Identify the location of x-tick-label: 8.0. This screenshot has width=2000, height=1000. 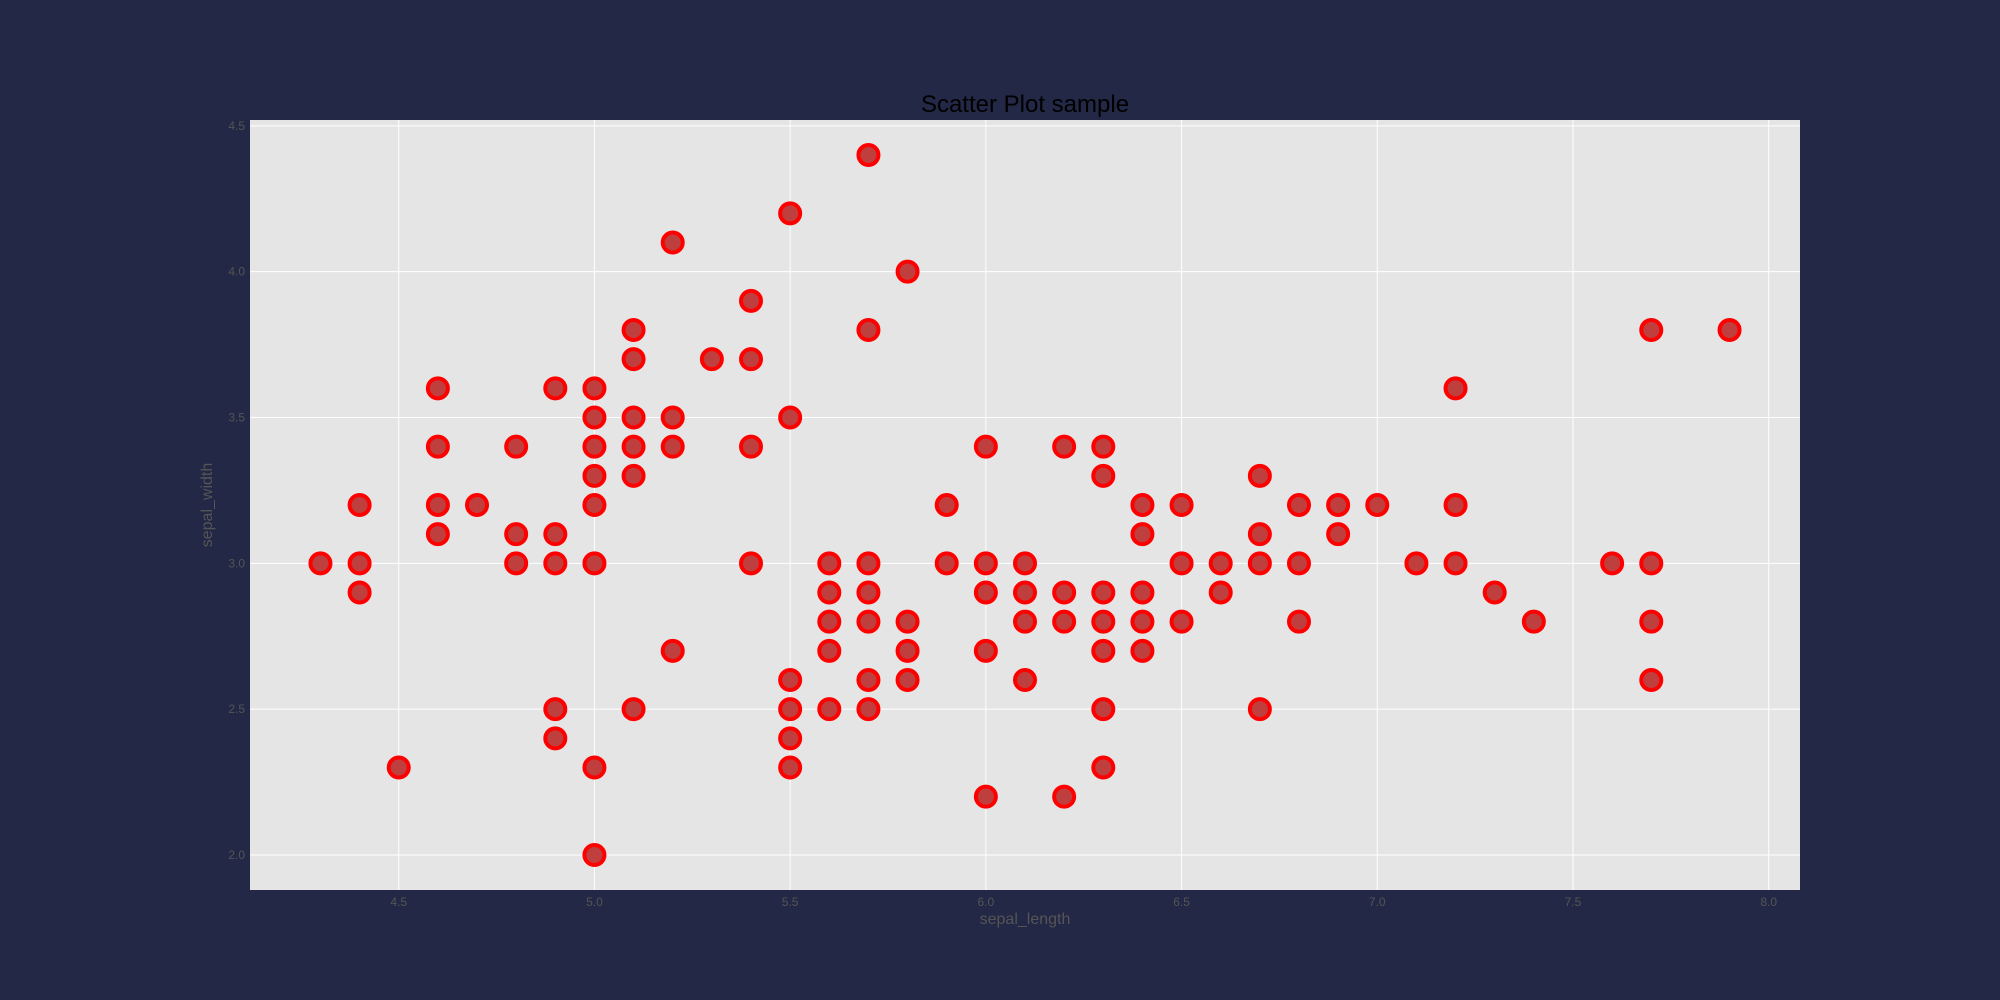
(1768, 902).